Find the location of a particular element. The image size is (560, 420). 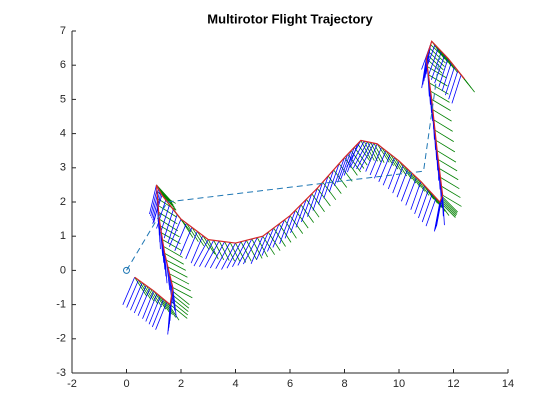

x-tick-label: 8 is located at coordinates (344, 384).